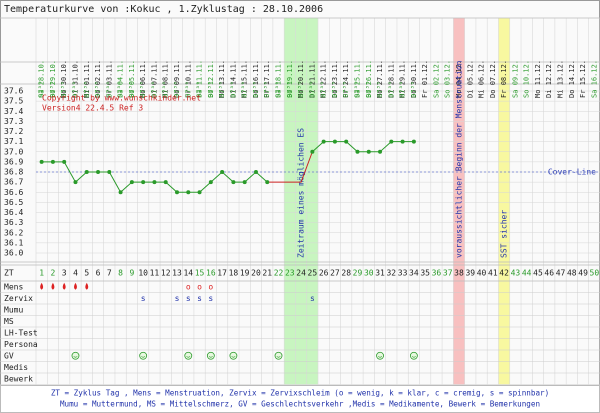 The width and height of the screenshot is (600, 413). Describe the element at coordinates (13, 202) in the screenshot. I see `y-tick-label: 36.5` at that location.